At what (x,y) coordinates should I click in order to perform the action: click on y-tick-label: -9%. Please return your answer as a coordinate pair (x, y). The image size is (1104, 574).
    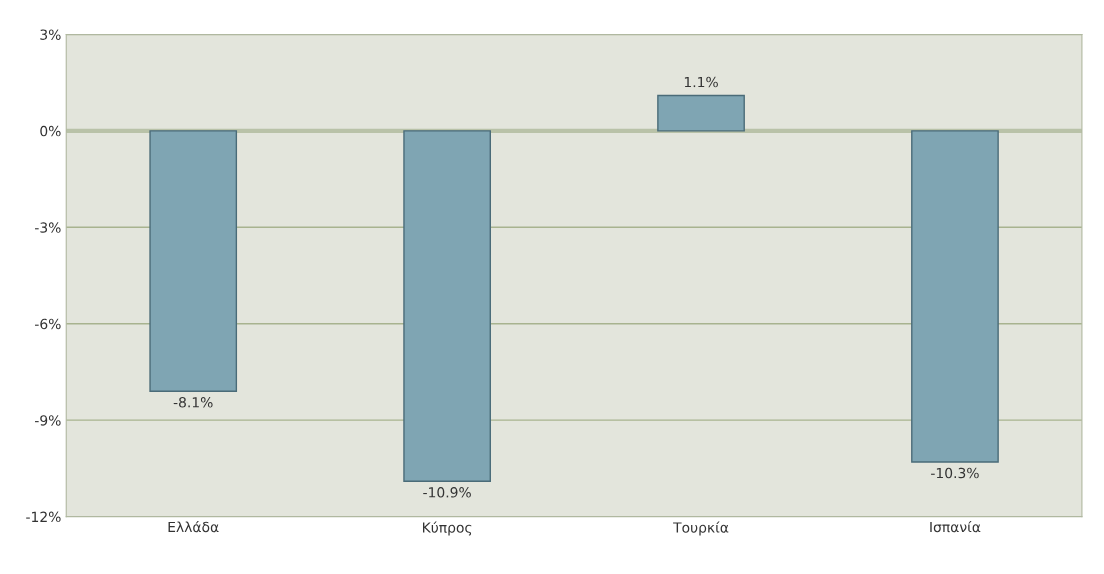
    Looking at the image, I should click on (48, 420).